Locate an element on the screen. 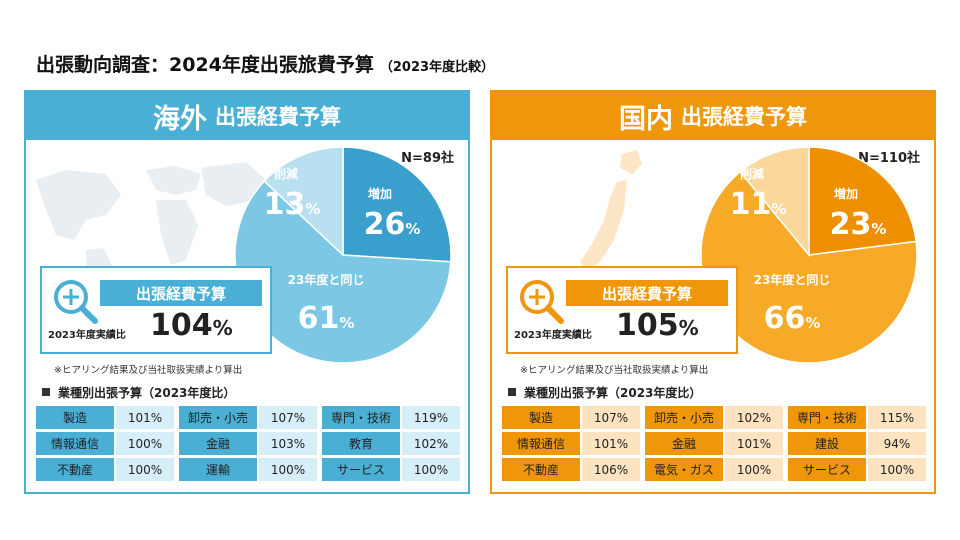 This screenshot has height=540, width=960. industry-value: 115% is located at coordinates (897, 417).